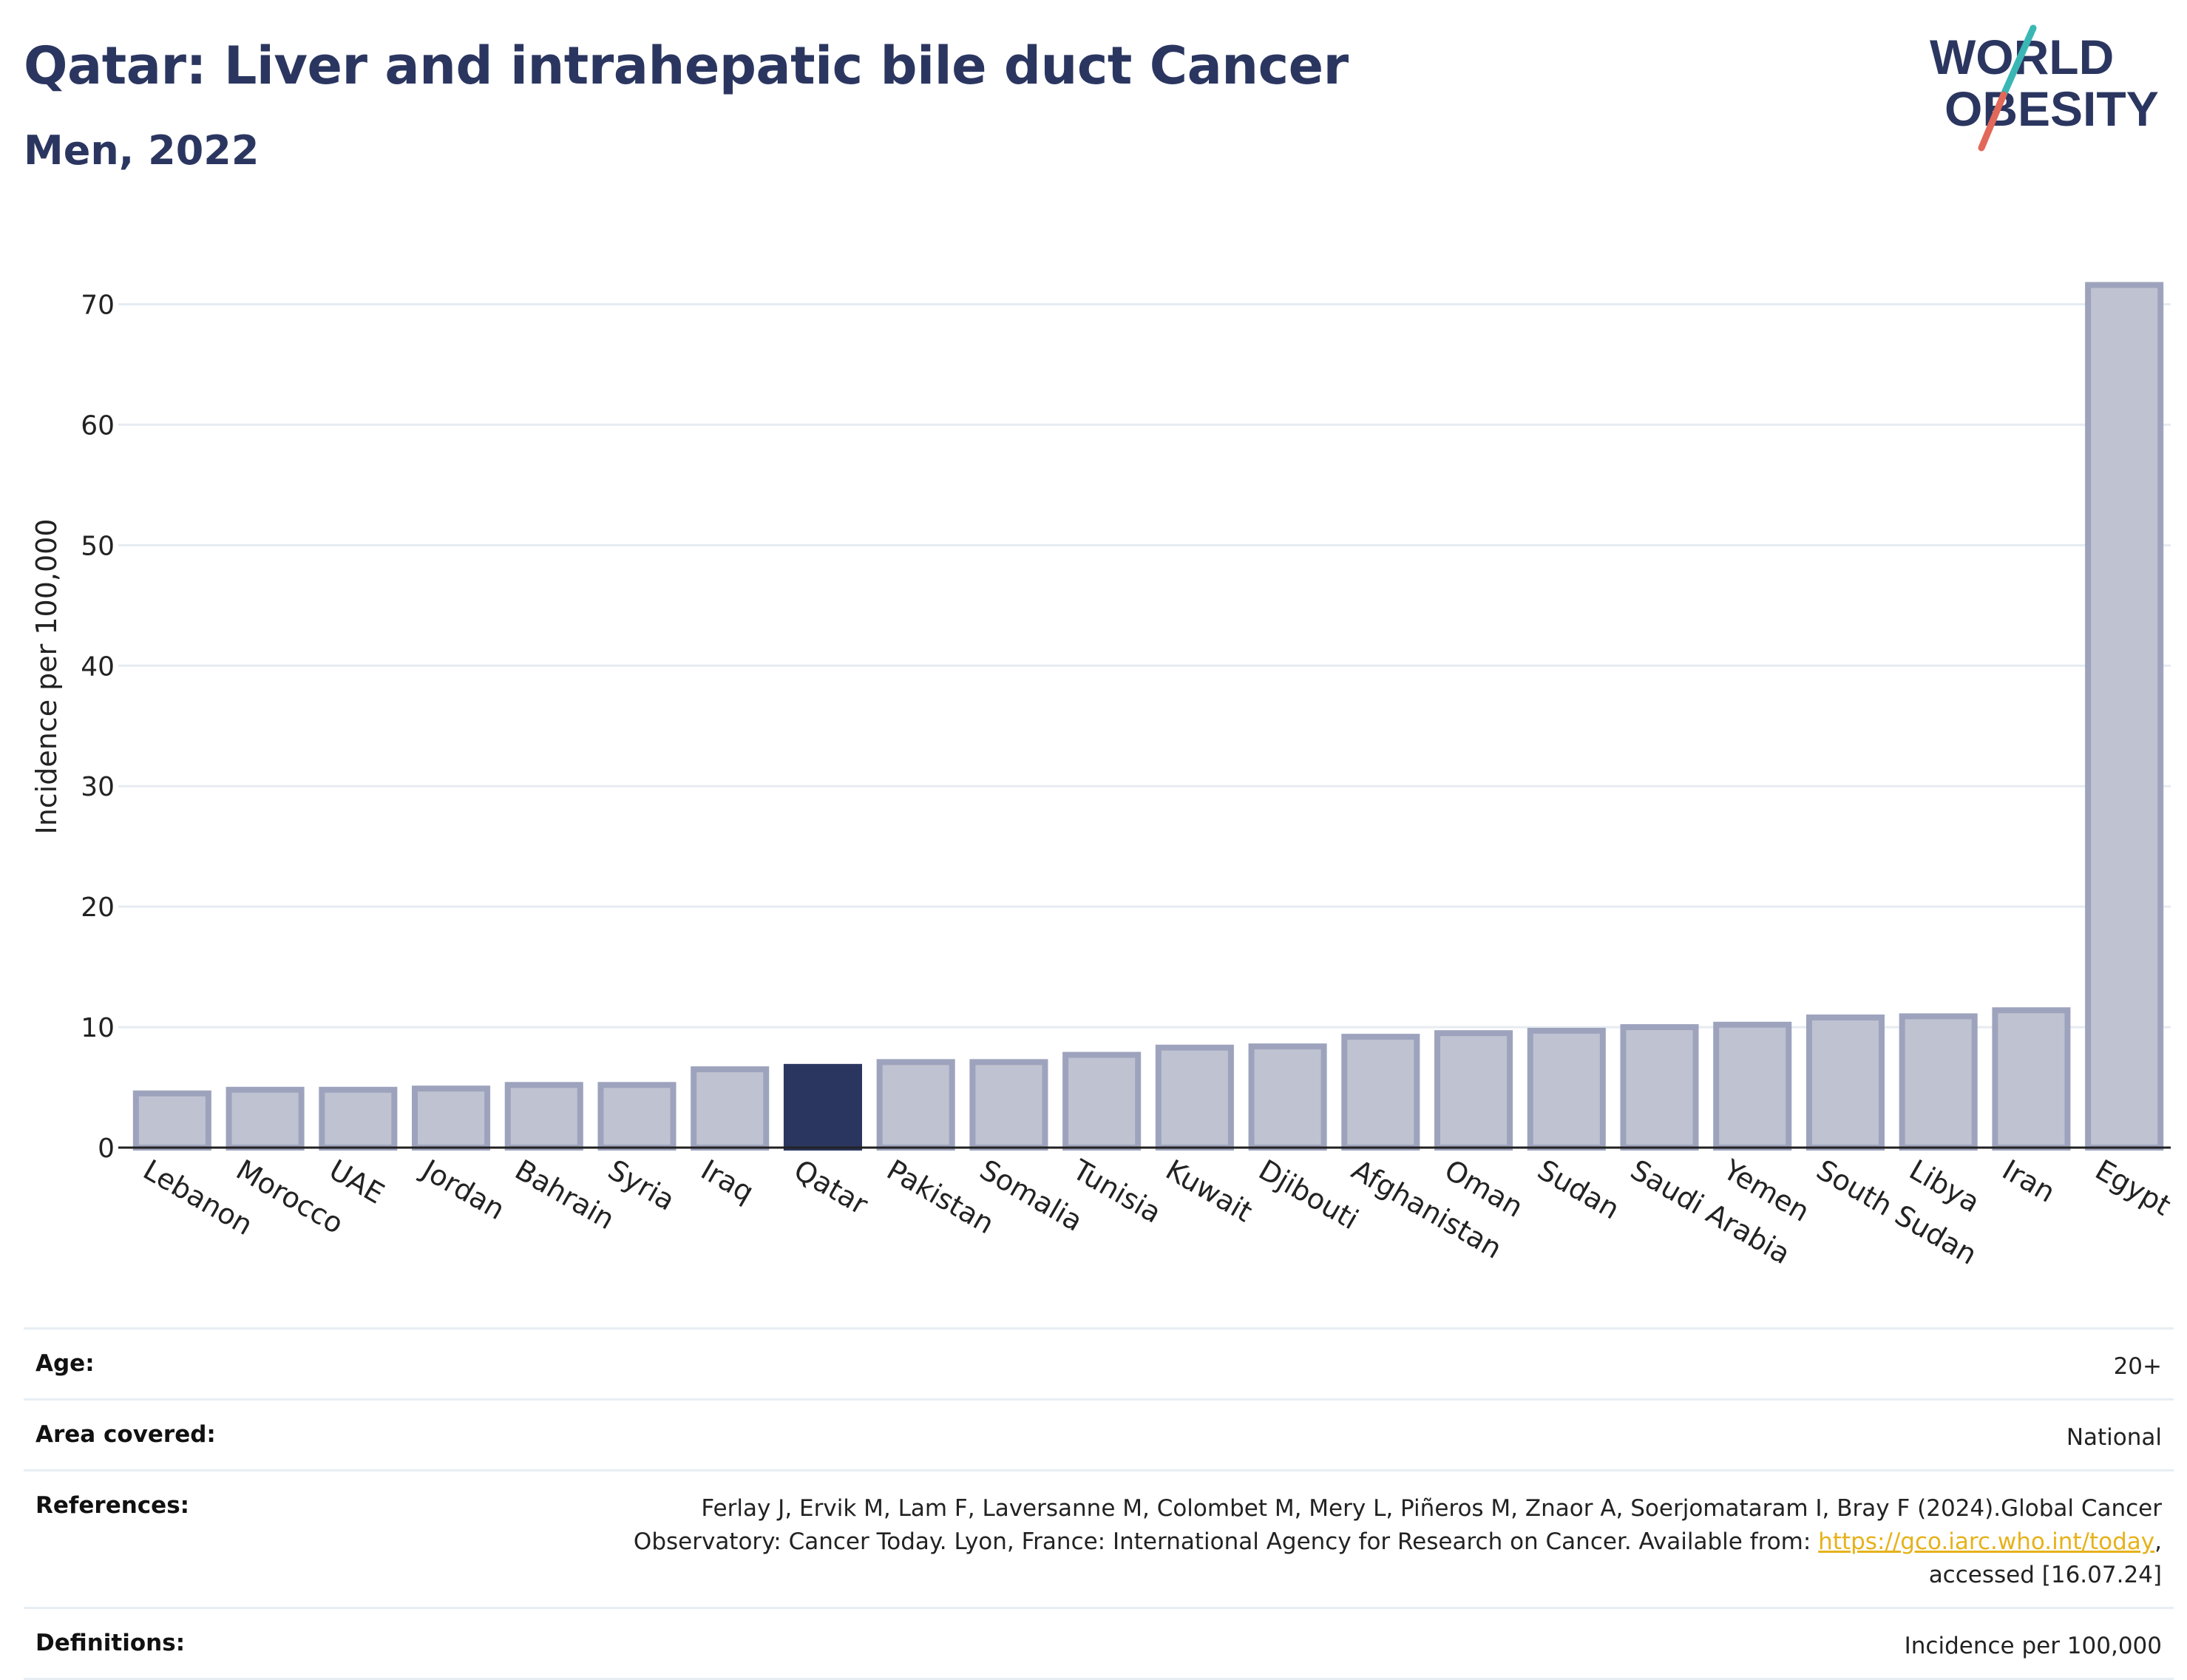 The height and width of the screenshot is (1680, 2187). What do you see at coordinates (142, 150) in the screenshot?
I see `chart-subtitle: Men, 2022` at bounding box center [142, 150].